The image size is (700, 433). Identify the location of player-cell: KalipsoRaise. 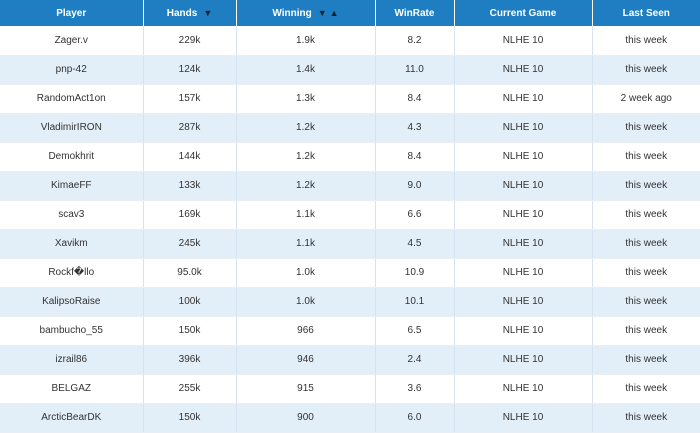
(72, 302).